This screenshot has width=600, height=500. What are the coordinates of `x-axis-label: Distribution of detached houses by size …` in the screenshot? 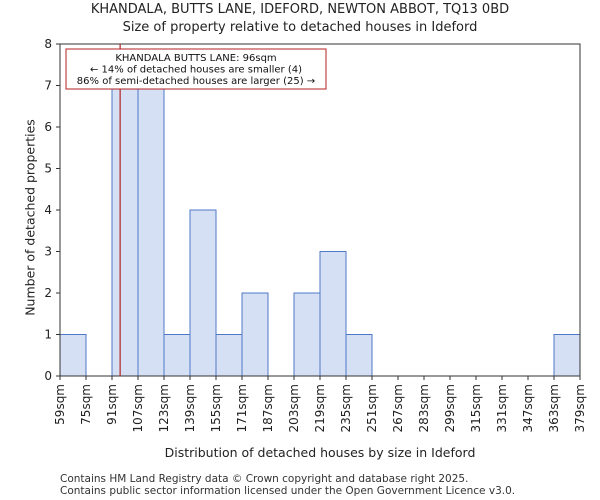 It's located at (320, 452).